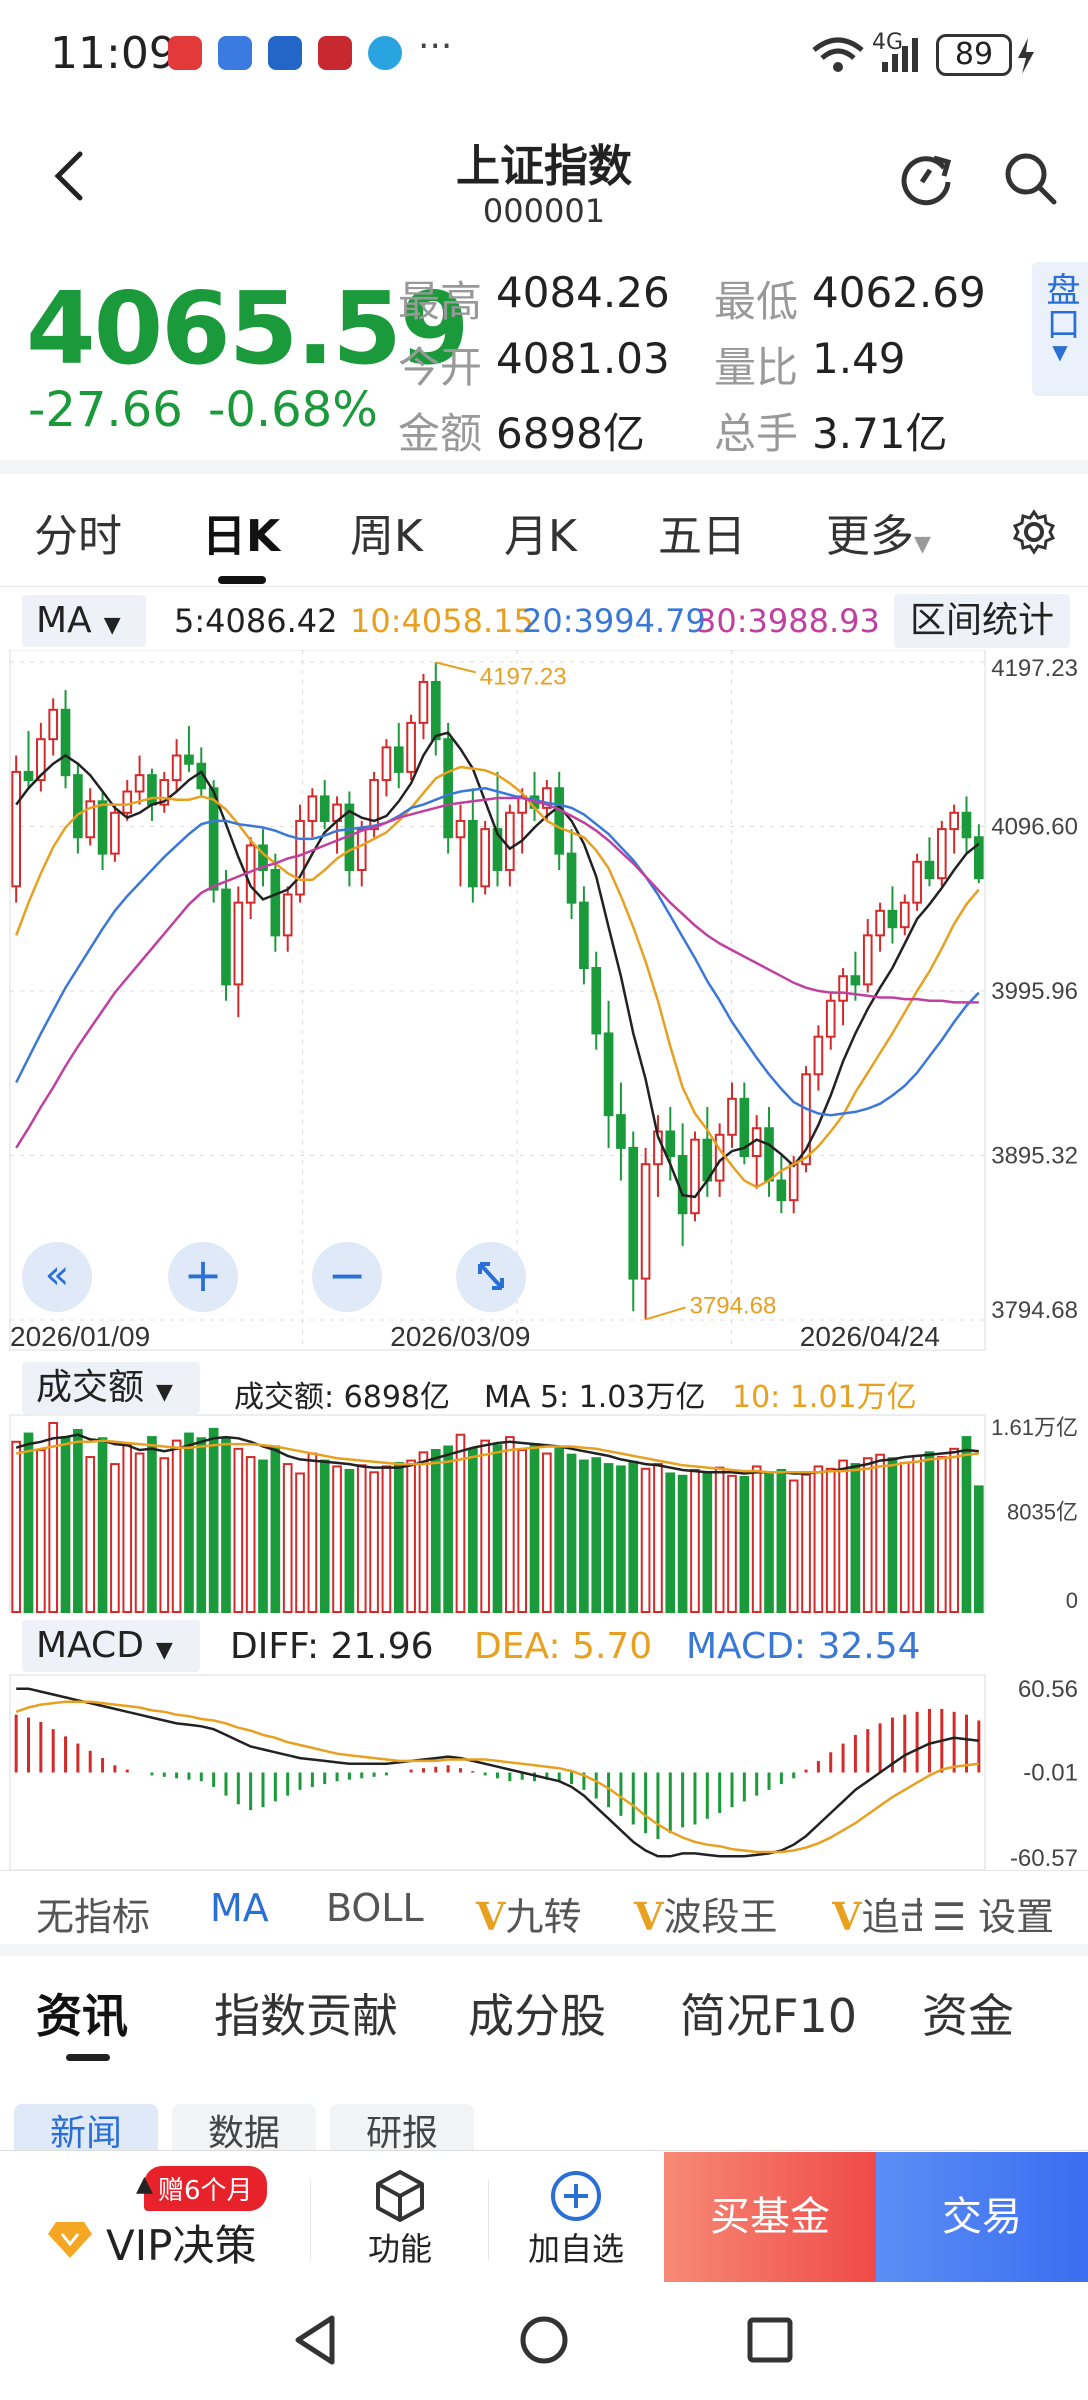  What do you see at coordinates (702, 536) in the screenshot?
I see `tab-five-day: 五日` at bounding box center [702, 536].